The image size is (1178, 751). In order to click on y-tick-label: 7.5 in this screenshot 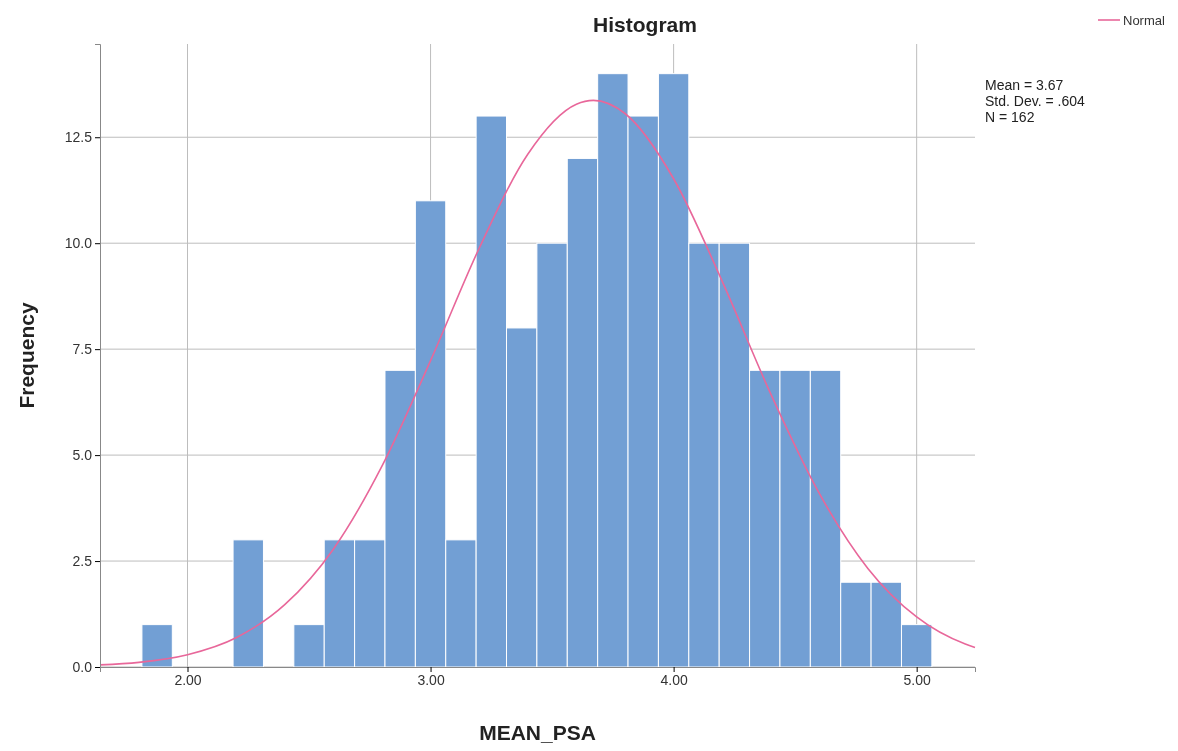, I will do `click(82, 349)`.